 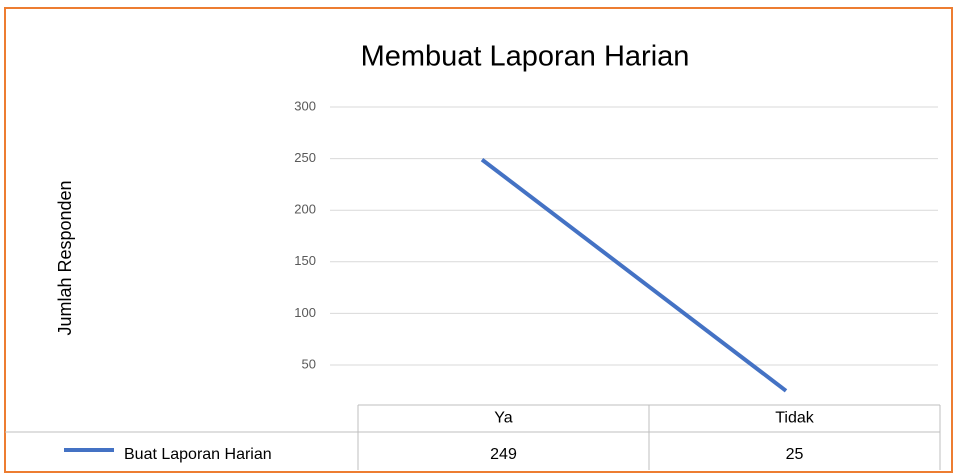 I want to click on table-value: 249, so click(x=503, y=454).